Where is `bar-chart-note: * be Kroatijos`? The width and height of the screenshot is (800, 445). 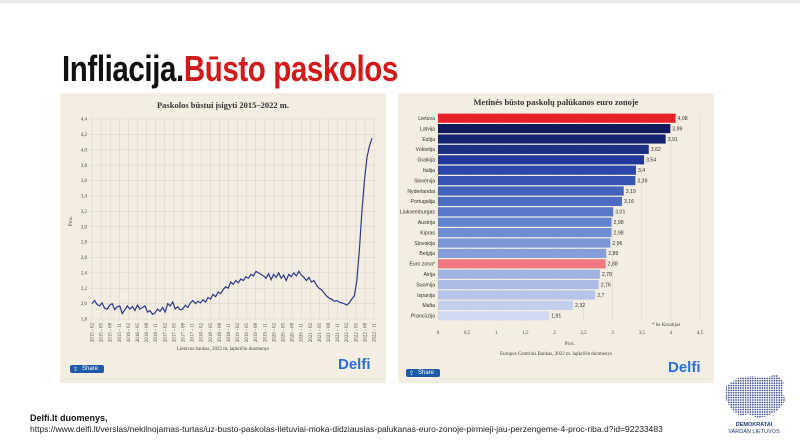
bar-chart-note: * be Kroatijos is located at coordinates (666, 325).